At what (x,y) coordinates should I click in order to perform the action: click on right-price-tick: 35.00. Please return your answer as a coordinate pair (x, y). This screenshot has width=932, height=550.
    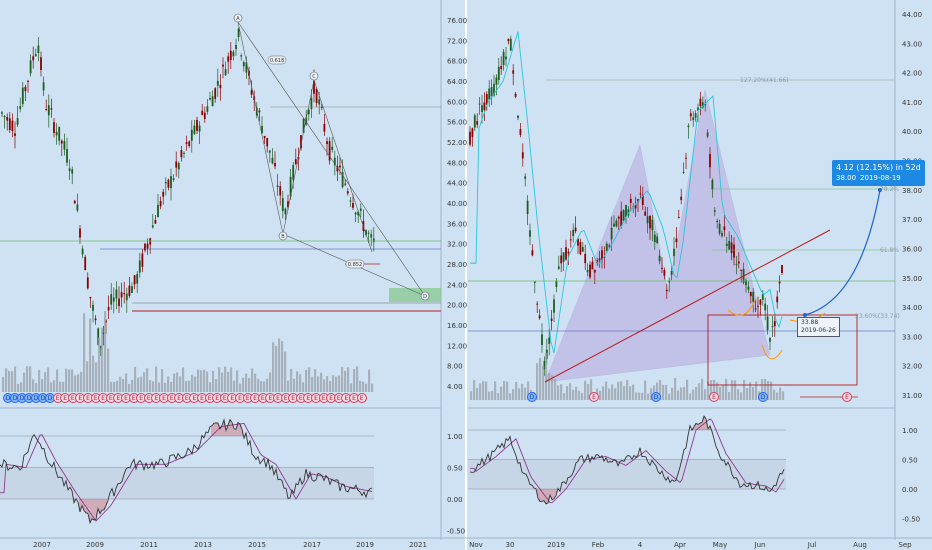
    Looking at the image, I should click on (912, 279).